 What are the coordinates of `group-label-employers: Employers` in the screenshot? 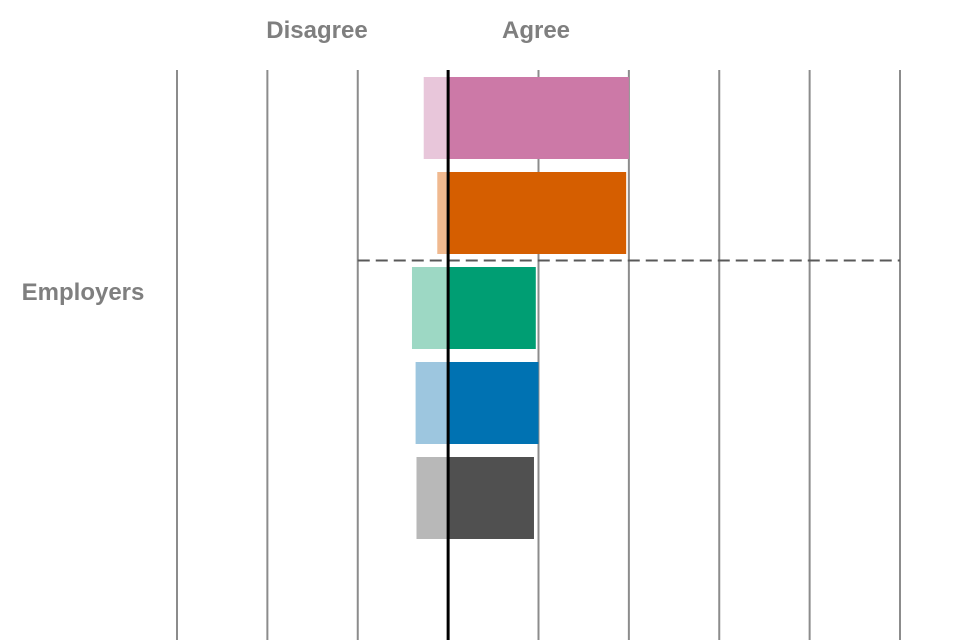 It's located at (83, 292).